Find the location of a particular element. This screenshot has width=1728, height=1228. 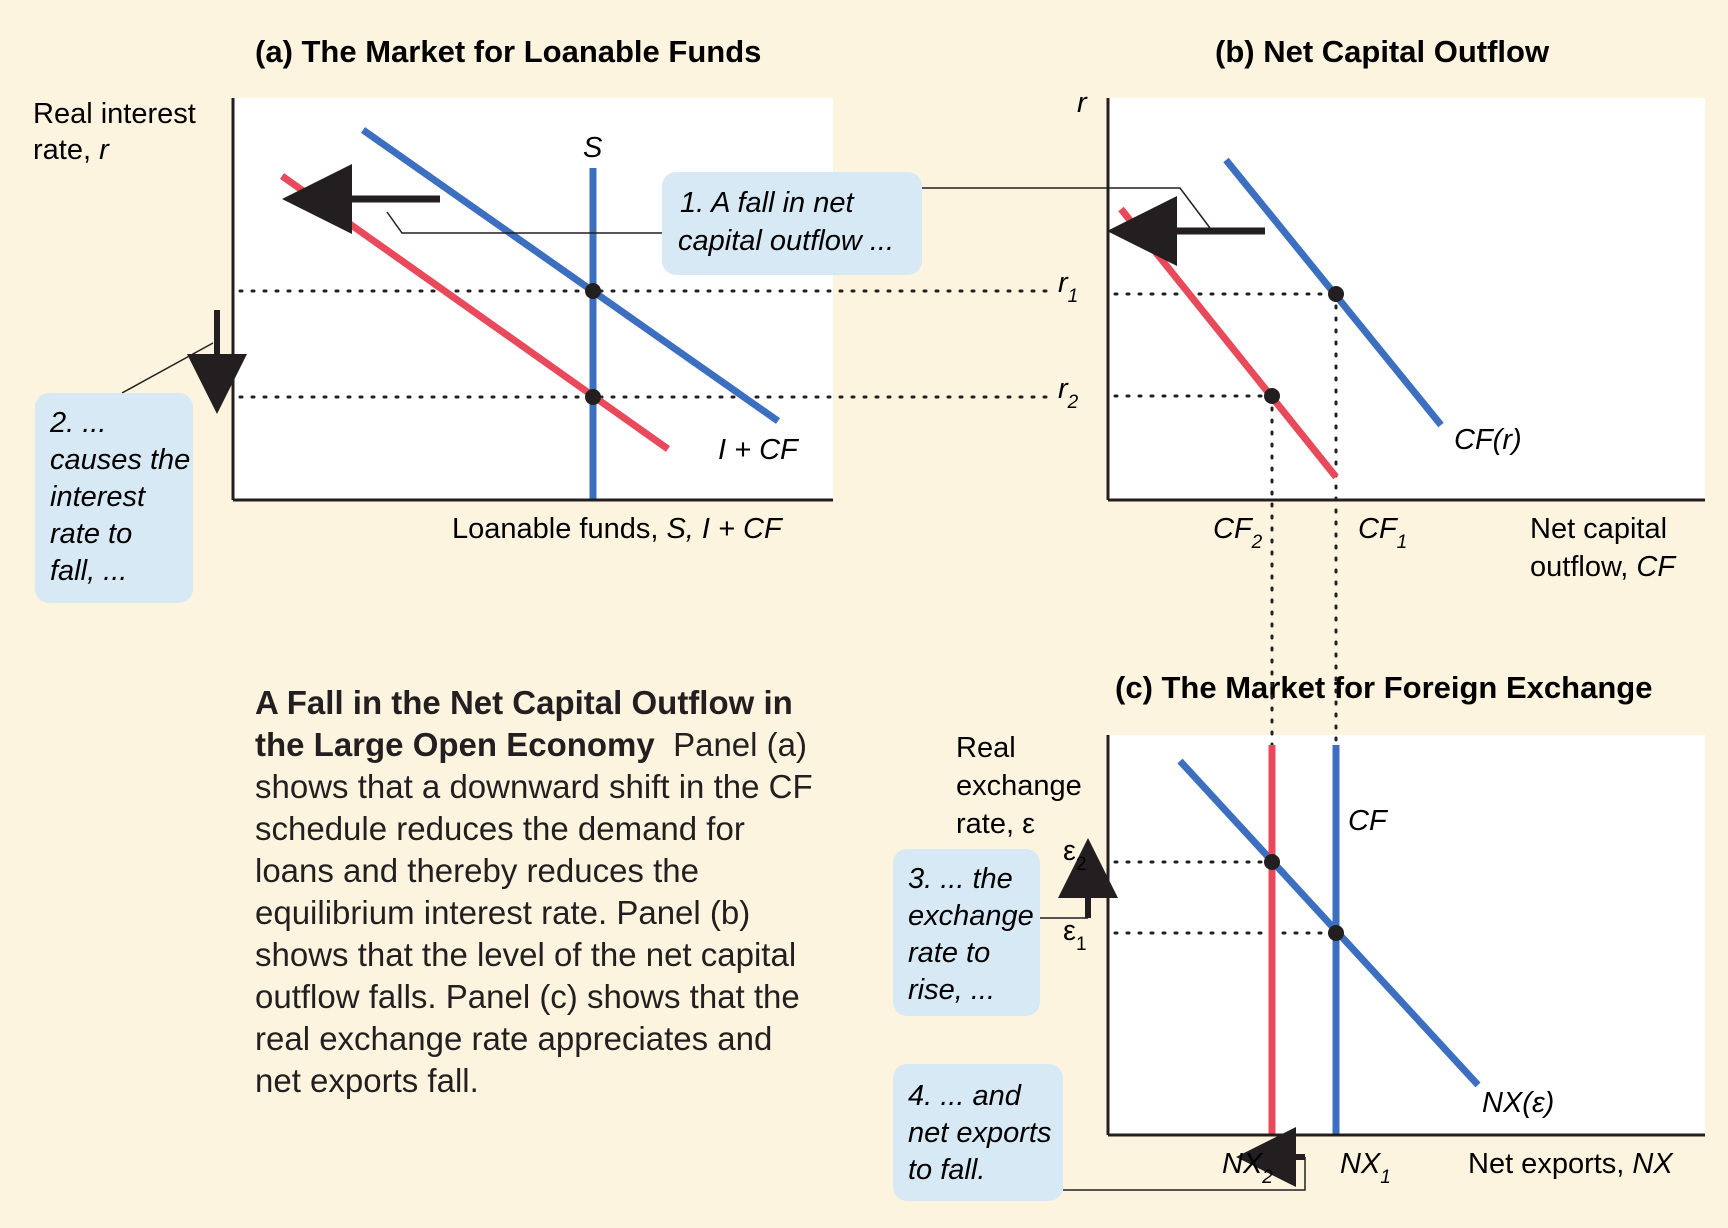

r2-label: r2 is located at coordinates (1068, 393).